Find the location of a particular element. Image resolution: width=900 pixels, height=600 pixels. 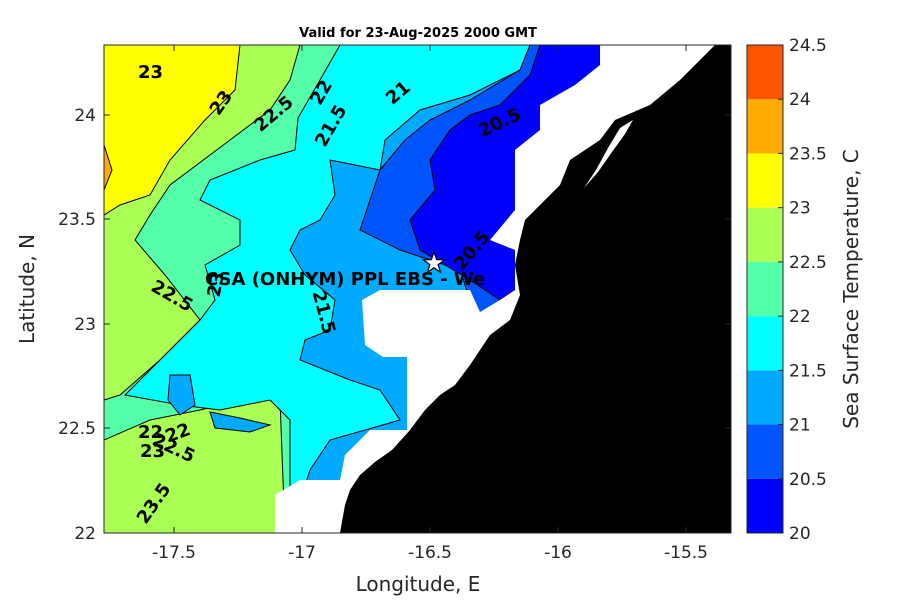

colorbar-tick-label: 22.5 is located at coordinates (808, 263).